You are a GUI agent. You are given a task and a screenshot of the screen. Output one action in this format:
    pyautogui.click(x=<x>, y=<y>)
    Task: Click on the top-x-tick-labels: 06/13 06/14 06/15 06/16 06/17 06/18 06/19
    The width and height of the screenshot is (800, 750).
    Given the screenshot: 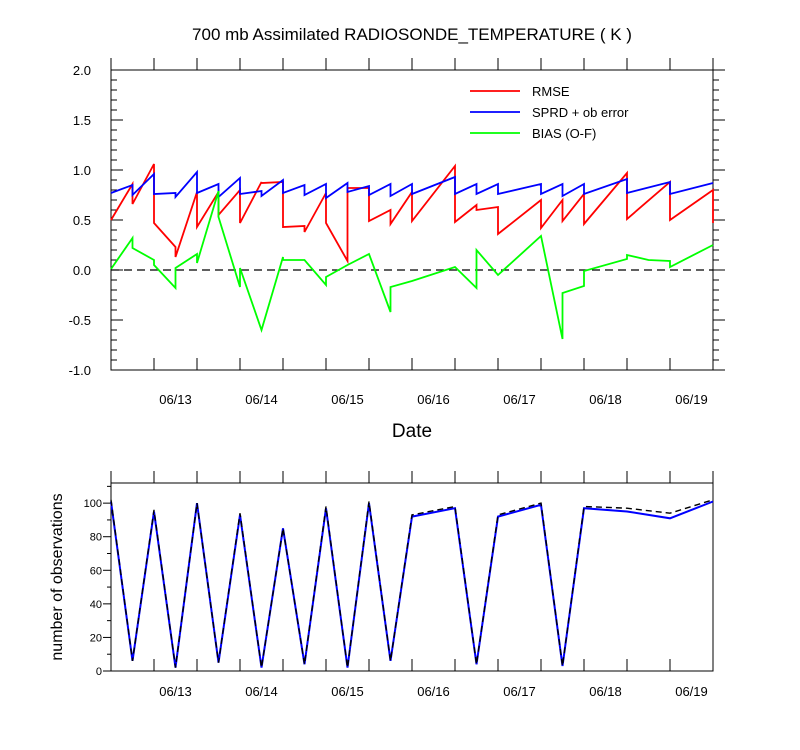 What is the action you would take?
    pyautogui.click(x=433, y=399)
    